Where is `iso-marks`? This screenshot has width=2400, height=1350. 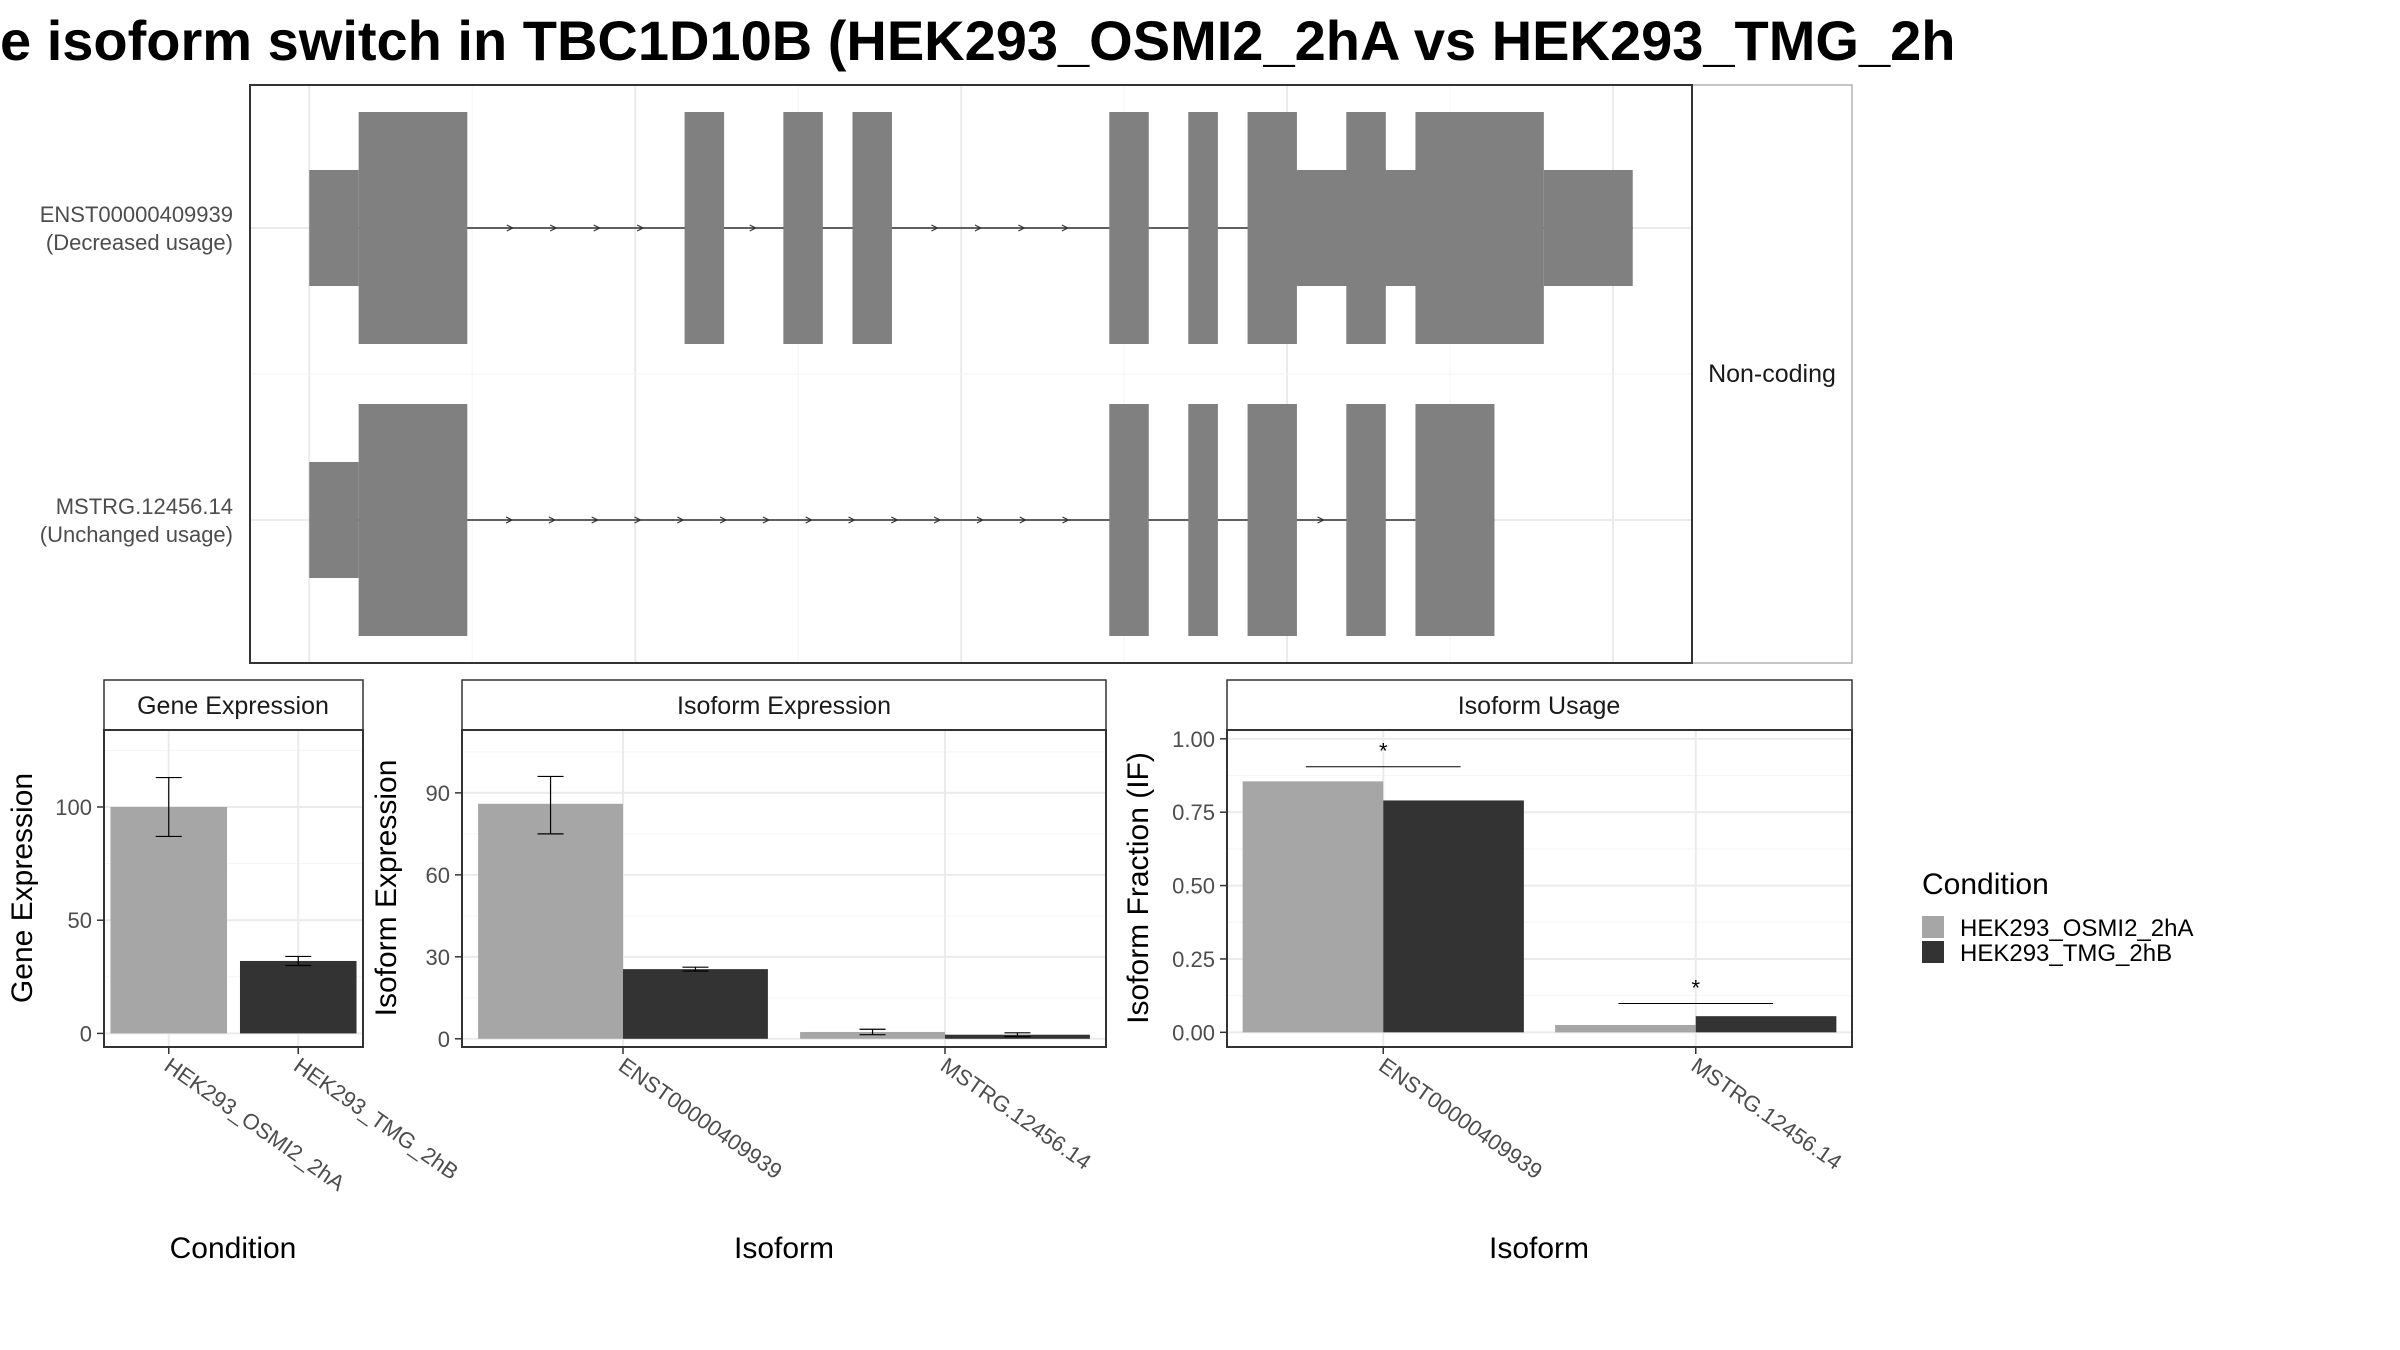 iso-marks is located at coordinates (784, 907).